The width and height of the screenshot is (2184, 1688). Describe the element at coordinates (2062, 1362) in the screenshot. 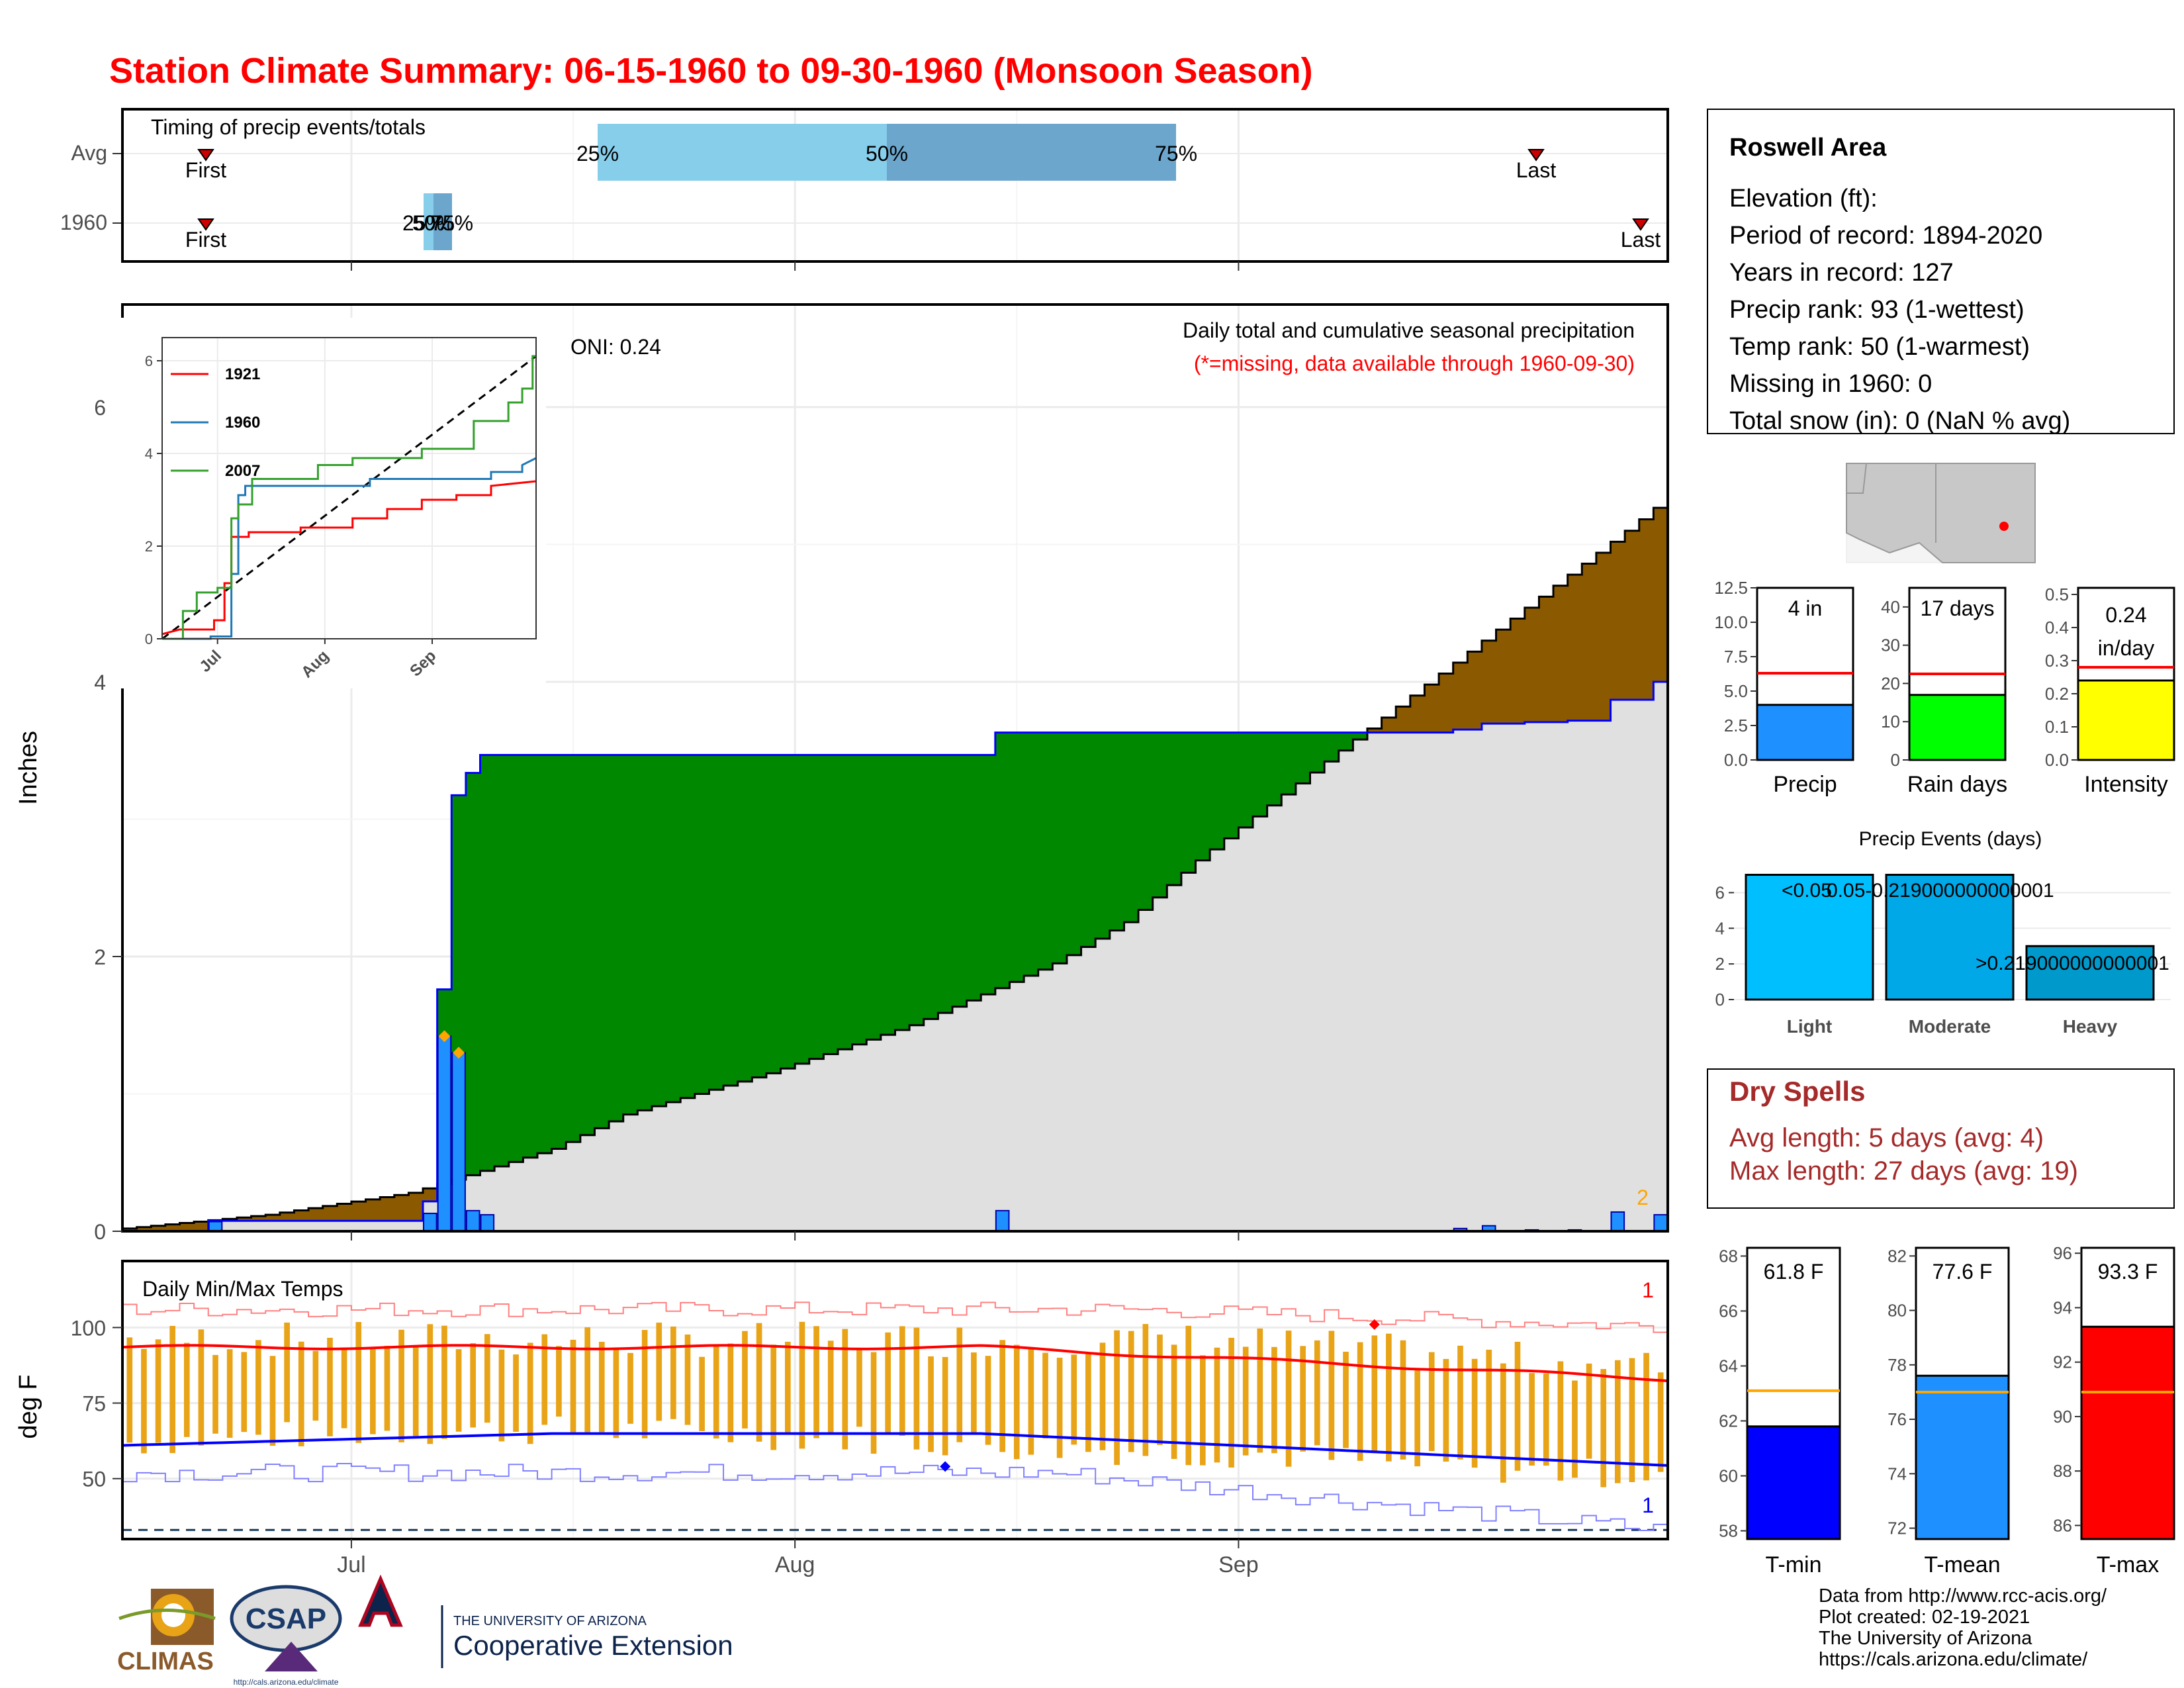

I see `temp-summary-tick-label: 92` at that location.